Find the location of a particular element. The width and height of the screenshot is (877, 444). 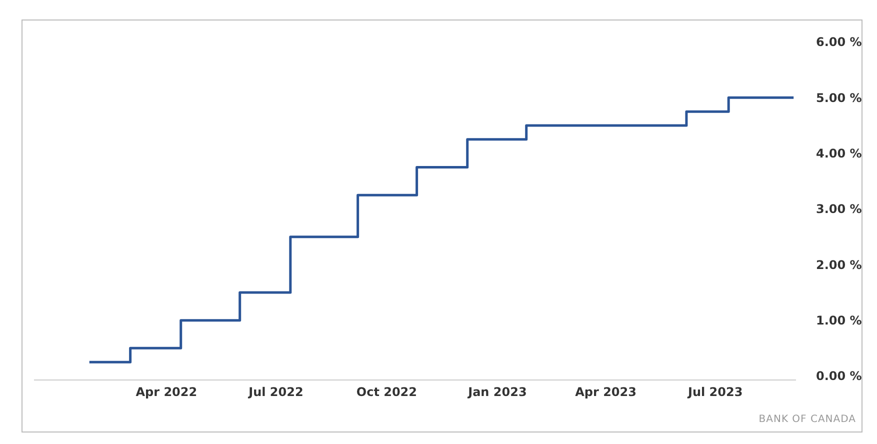

x-tick-label: Oct 2022 is located at coordinates (387, 392).